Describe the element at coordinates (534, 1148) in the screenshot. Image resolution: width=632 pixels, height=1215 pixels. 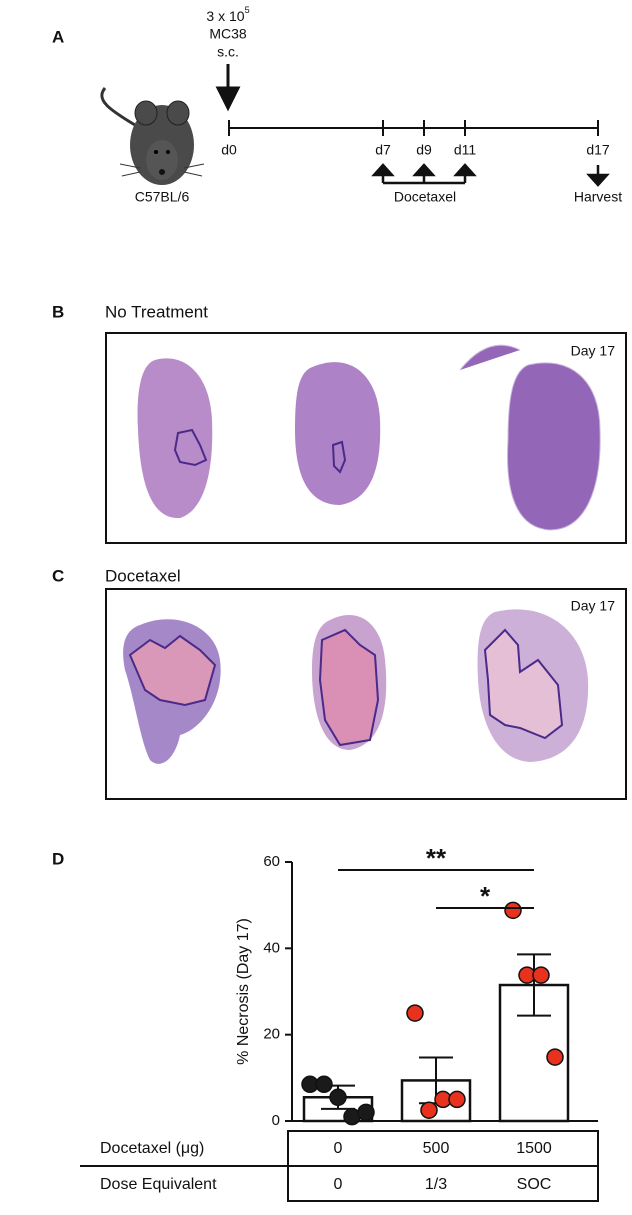
I see `x-tick-label: 1500` at that location.